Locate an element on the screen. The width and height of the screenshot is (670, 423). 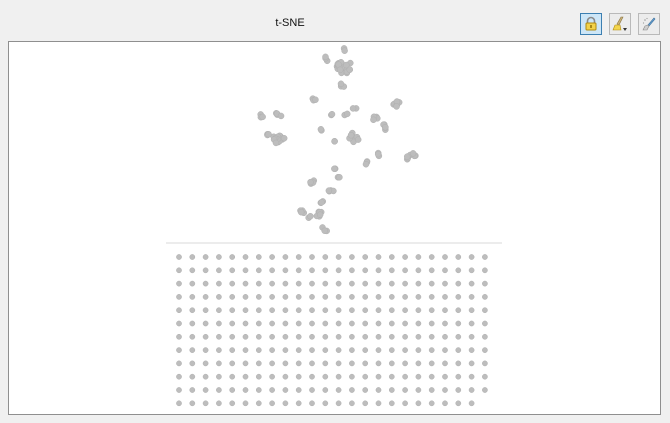
toolbar is located at coordinates (620, 24).